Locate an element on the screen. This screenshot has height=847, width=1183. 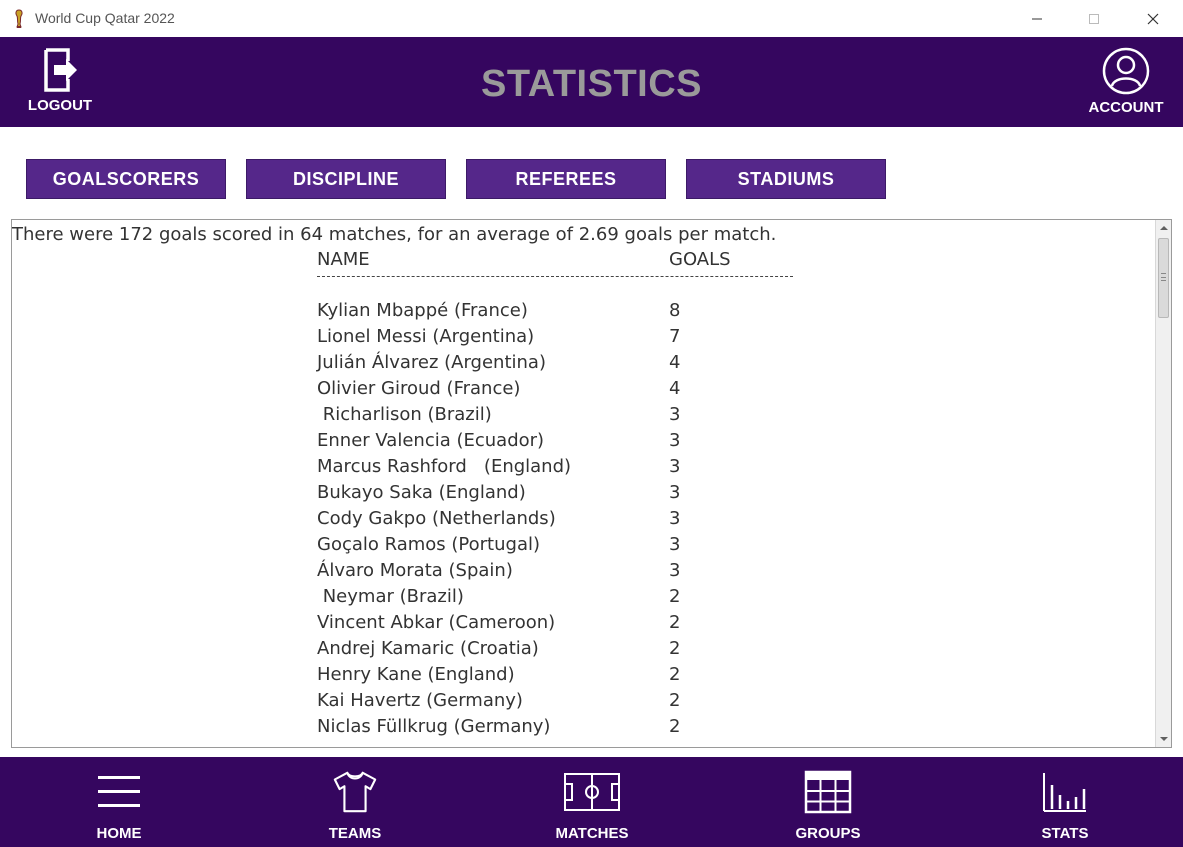
arrow-down-icon is located at coordinates (1164, 739).